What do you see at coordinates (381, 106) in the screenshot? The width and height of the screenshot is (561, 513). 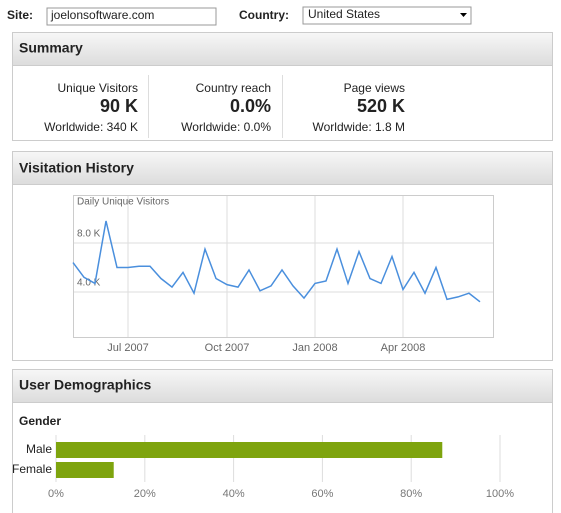 I see `metric-value: 520 K` at bounding box center [381, 106].